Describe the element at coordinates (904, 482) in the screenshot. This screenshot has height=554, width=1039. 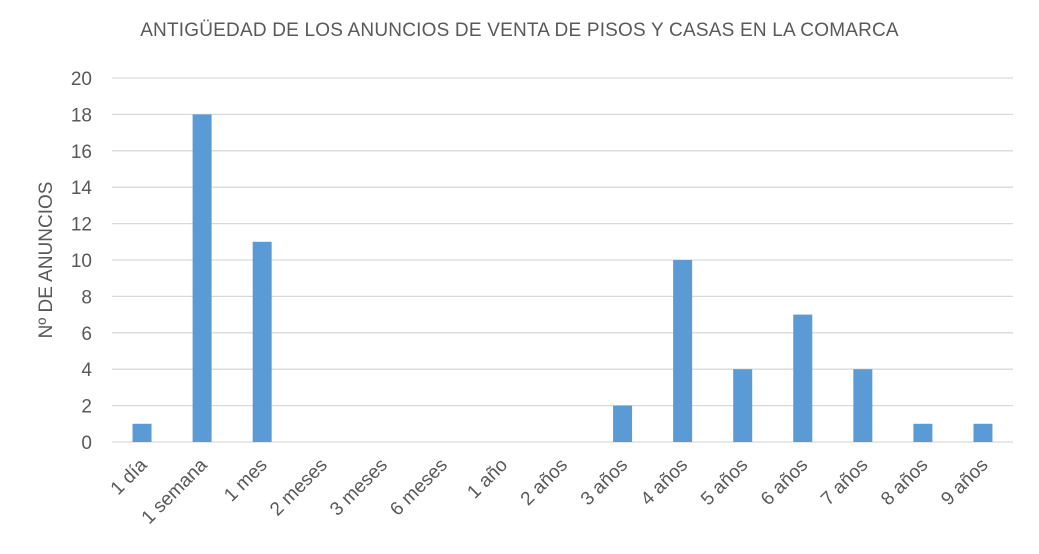
I see `x-tick-label: 8 años` at that location.